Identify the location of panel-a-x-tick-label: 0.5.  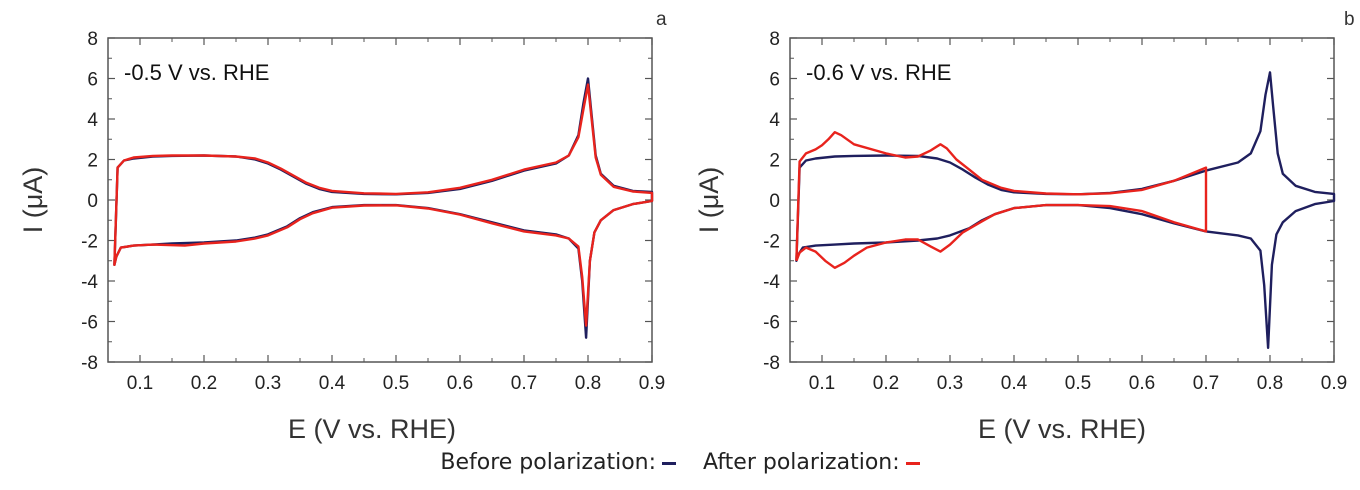
(396, 383).